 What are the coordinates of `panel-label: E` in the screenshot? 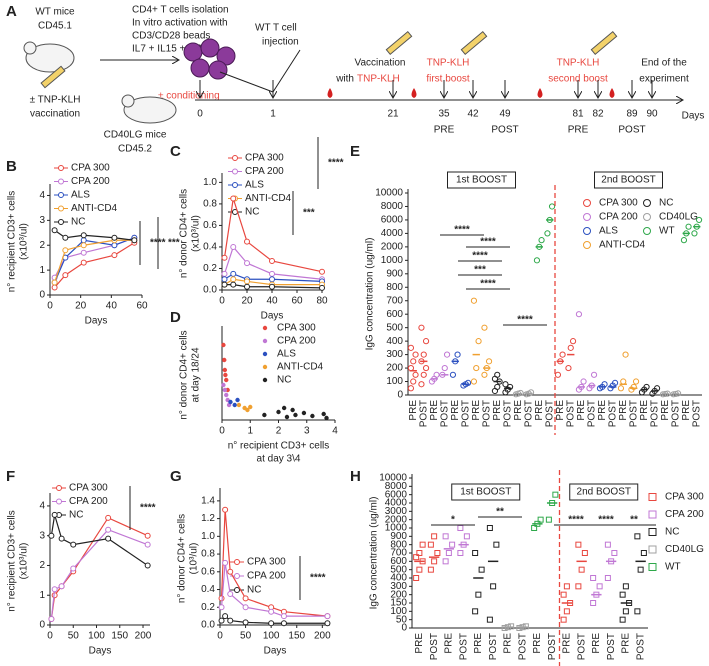 It's located at (355, 151).